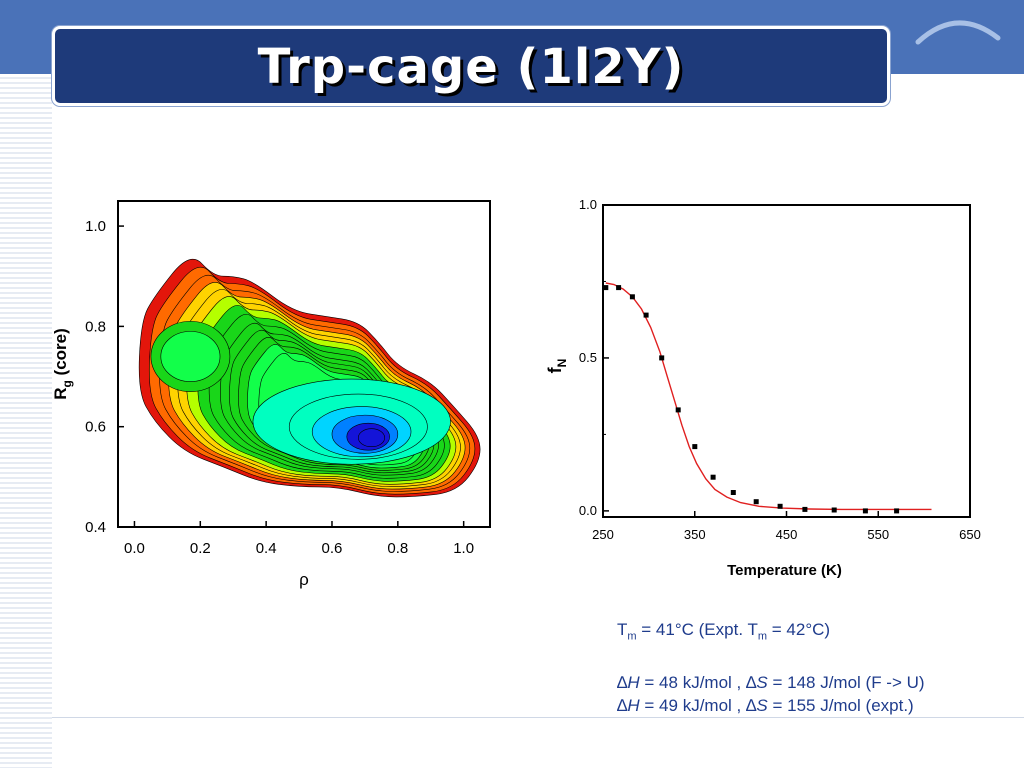 The width and height of the screenshot is (1024, 768). I want to click on melt-y-axis-label: fN, so click(557, 366).